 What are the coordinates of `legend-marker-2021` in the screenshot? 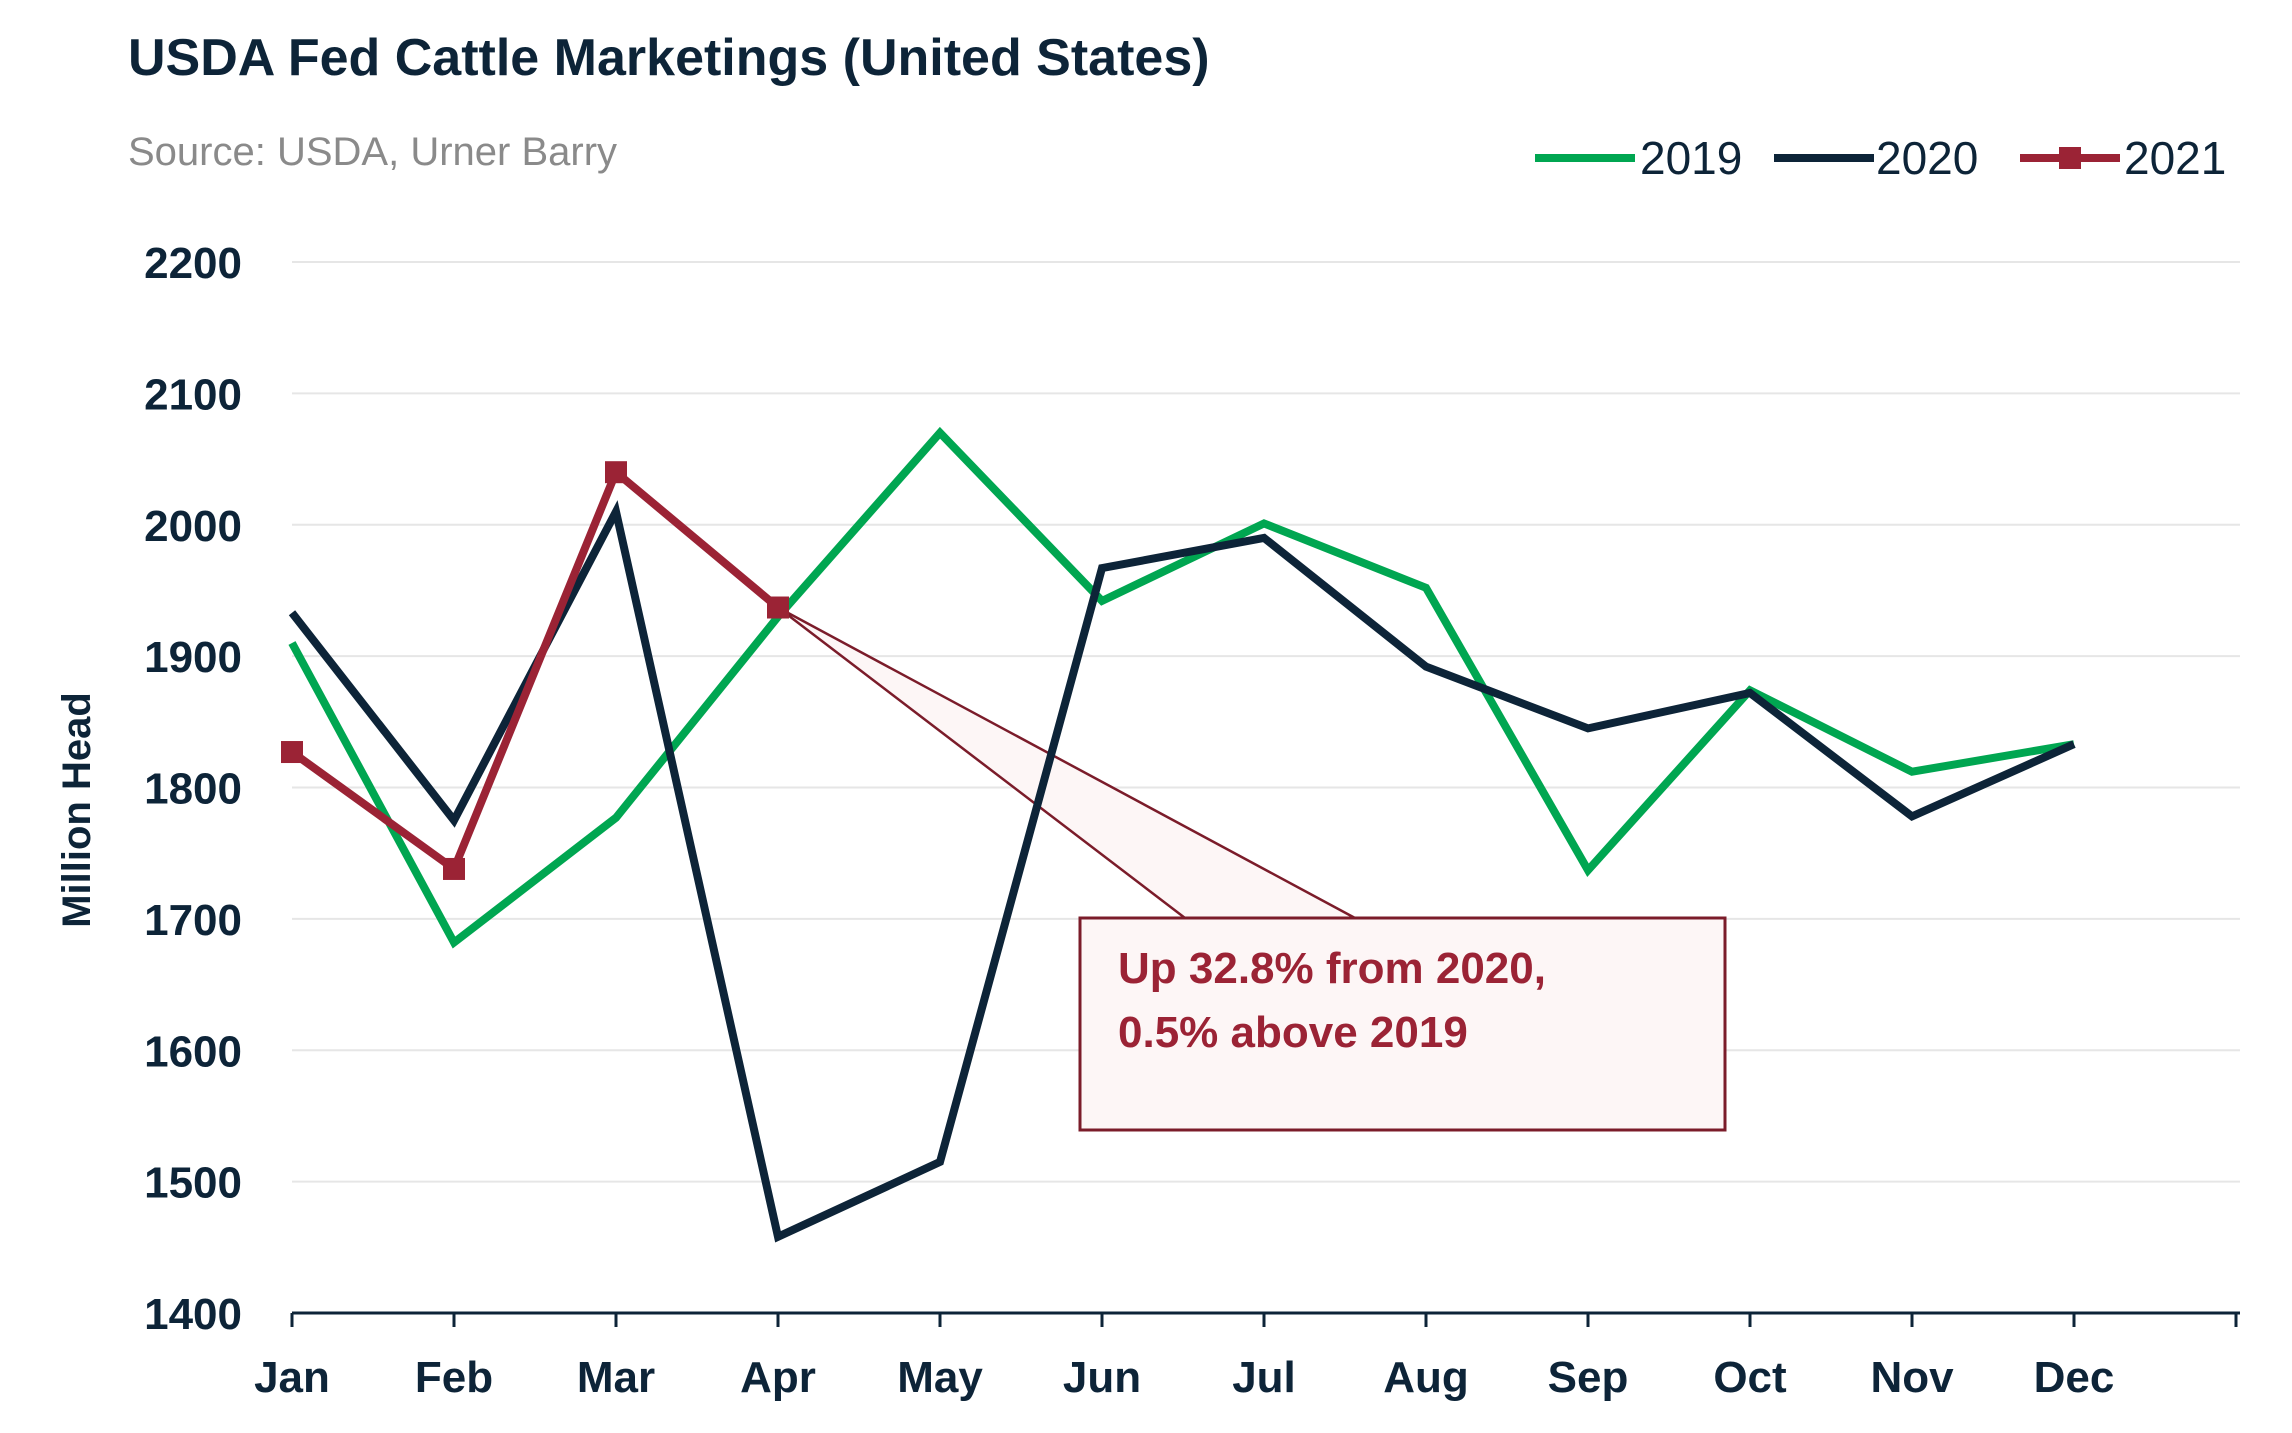 It's located at (2070, 158).